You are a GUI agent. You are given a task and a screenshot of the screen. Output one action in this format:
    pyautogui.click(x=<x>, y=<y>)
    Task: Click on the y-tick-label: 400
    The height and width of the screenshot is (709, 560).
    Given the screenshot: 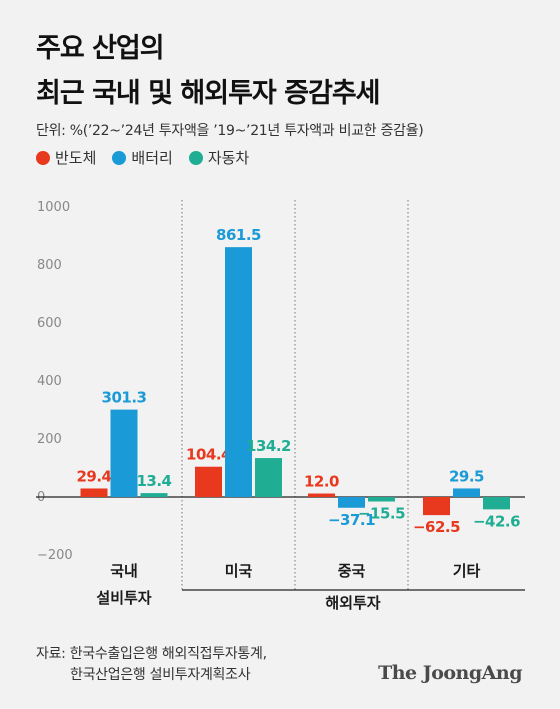 What is the action you would take?
    pyautogui.click(x=49, y=381)
    